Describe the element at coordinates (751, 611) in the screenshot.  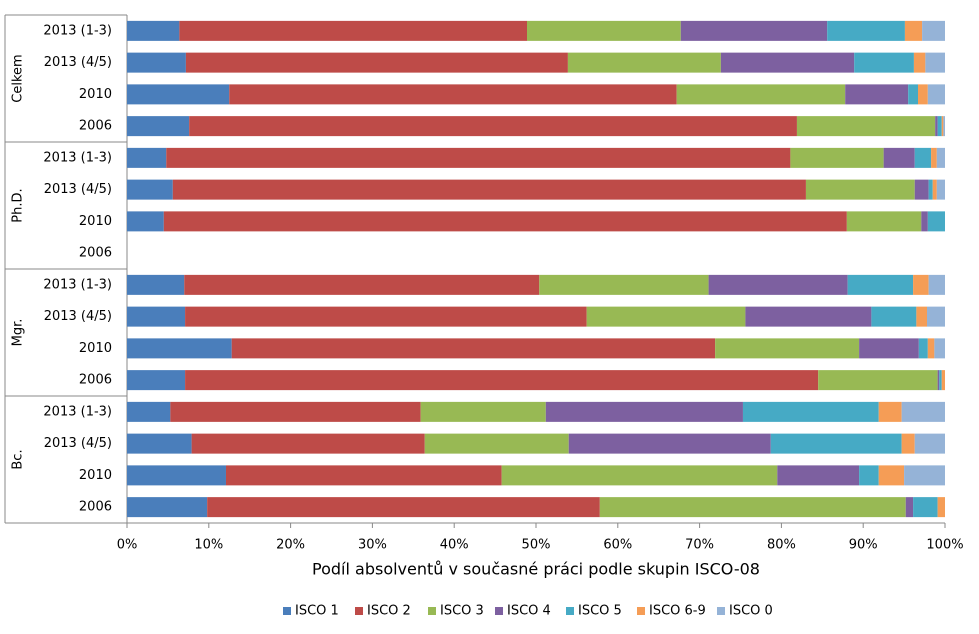
I see `legend-label: ISCO 0` at that location.